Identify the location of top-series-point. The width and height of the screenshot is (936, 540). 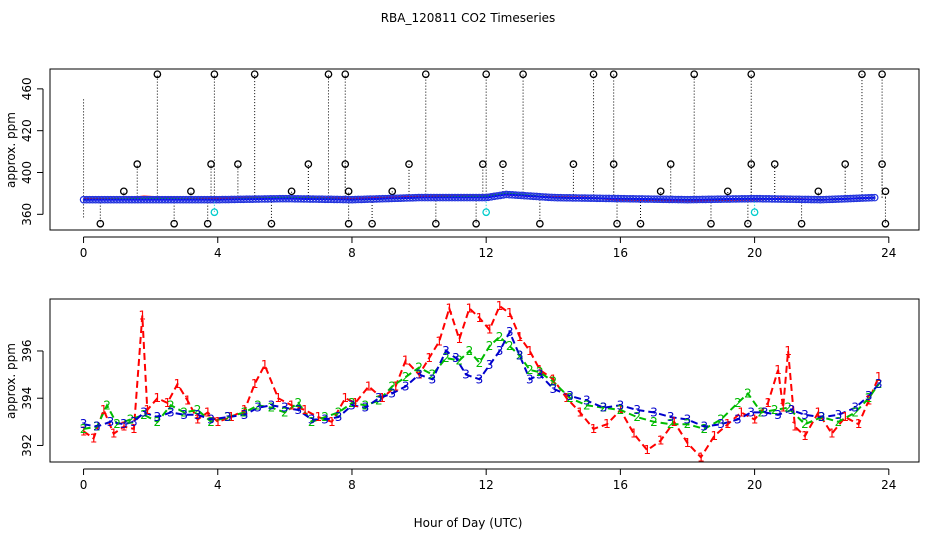
(871, 197).